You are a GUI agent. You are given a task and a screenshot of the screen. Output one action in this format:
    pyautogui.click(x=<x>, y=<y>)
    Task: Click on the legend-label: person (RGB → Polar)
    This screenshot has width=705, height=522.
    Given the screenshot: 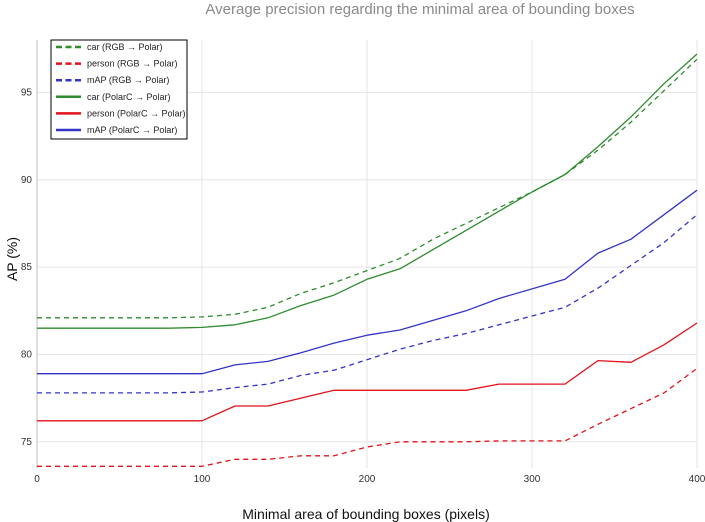 What is the action you would take?
    pyautogui.click(x=132, y=64)
    